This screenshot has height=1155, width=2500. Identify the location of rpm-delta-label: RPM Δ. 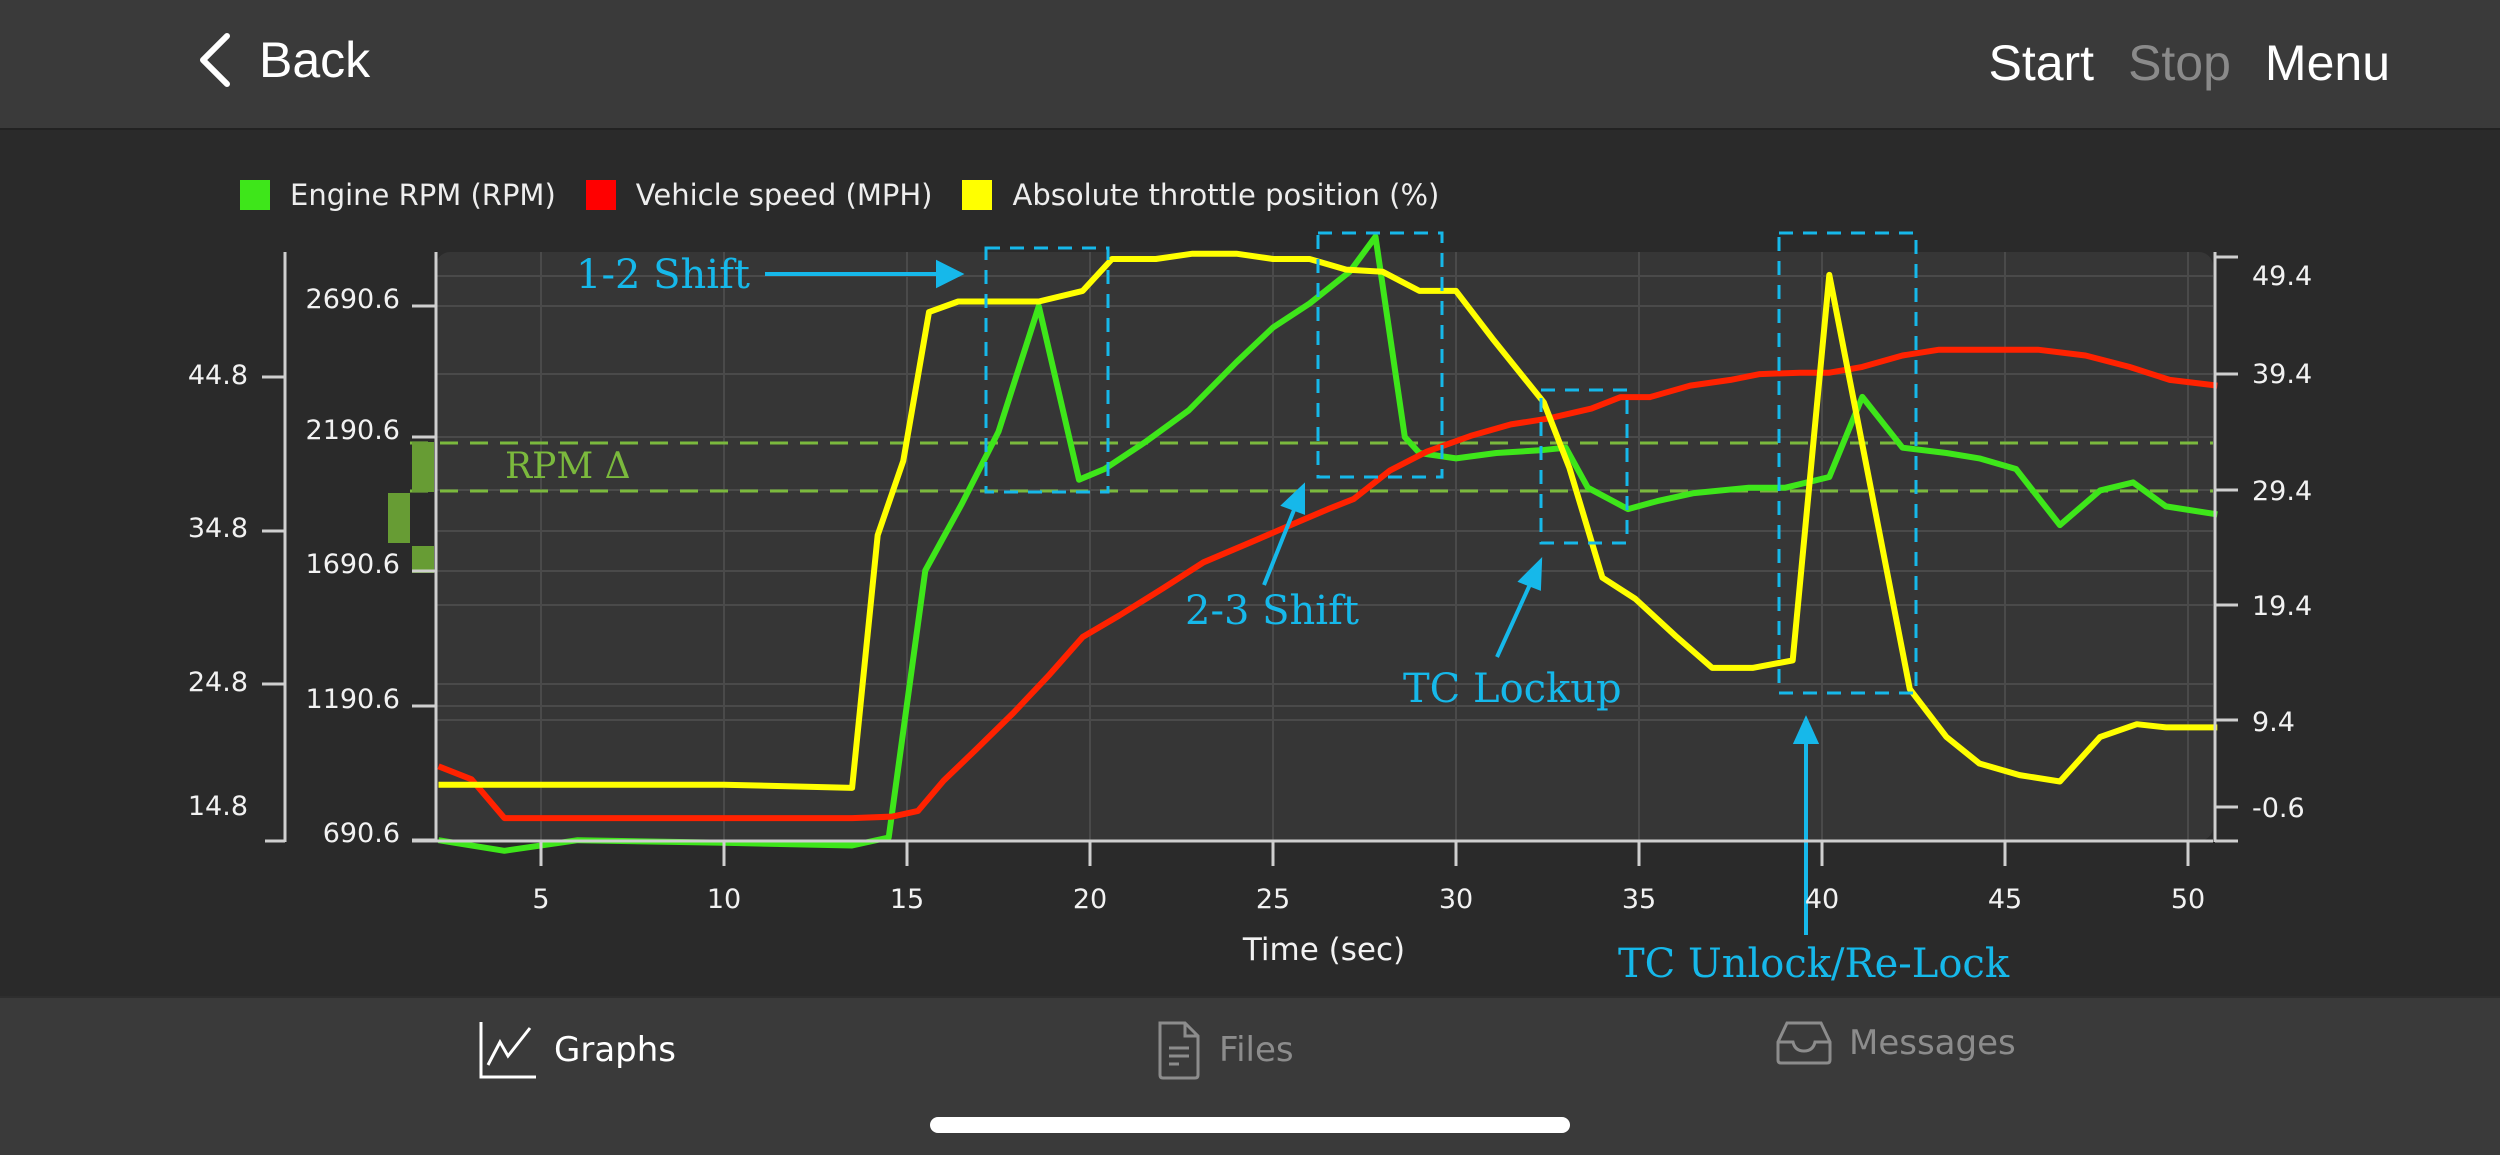
(568, 466).